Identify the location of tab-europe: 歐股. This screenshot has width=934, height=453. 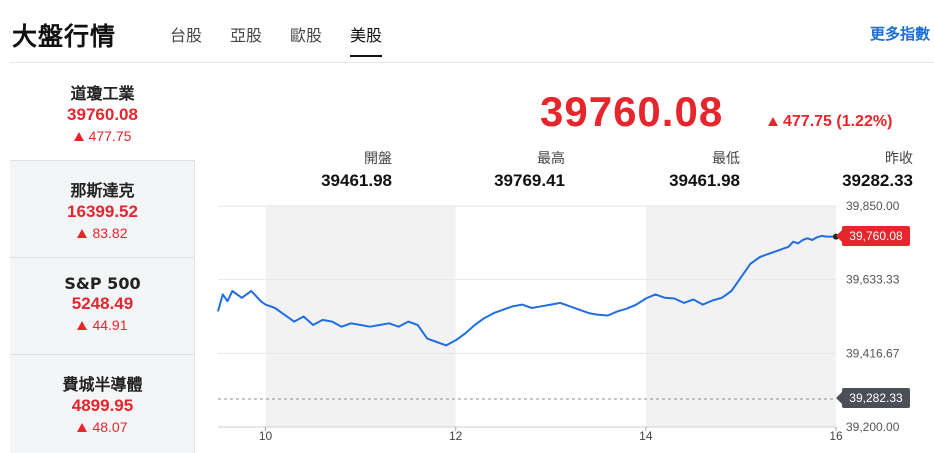
(306, 35).